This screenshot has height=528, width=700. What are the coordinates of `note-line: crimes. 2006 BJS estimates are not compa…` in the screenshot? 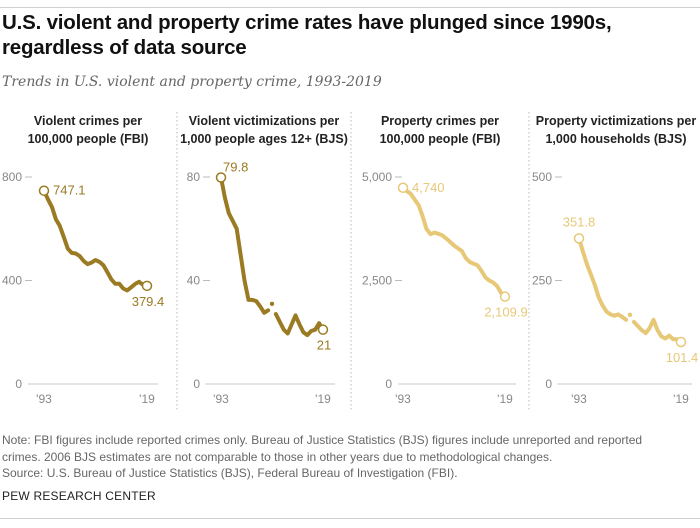 It's located at (277, 456).